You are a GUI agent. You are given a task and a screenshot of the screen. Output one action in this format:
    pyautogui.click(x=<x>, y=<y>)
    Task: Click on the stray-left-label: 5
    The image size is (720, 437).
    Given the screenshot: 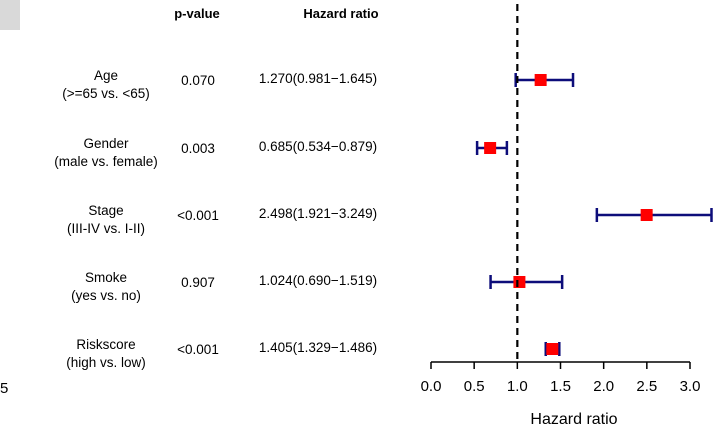 What is the action you would take?
    pyautogui.click(x=4, y=388)
    